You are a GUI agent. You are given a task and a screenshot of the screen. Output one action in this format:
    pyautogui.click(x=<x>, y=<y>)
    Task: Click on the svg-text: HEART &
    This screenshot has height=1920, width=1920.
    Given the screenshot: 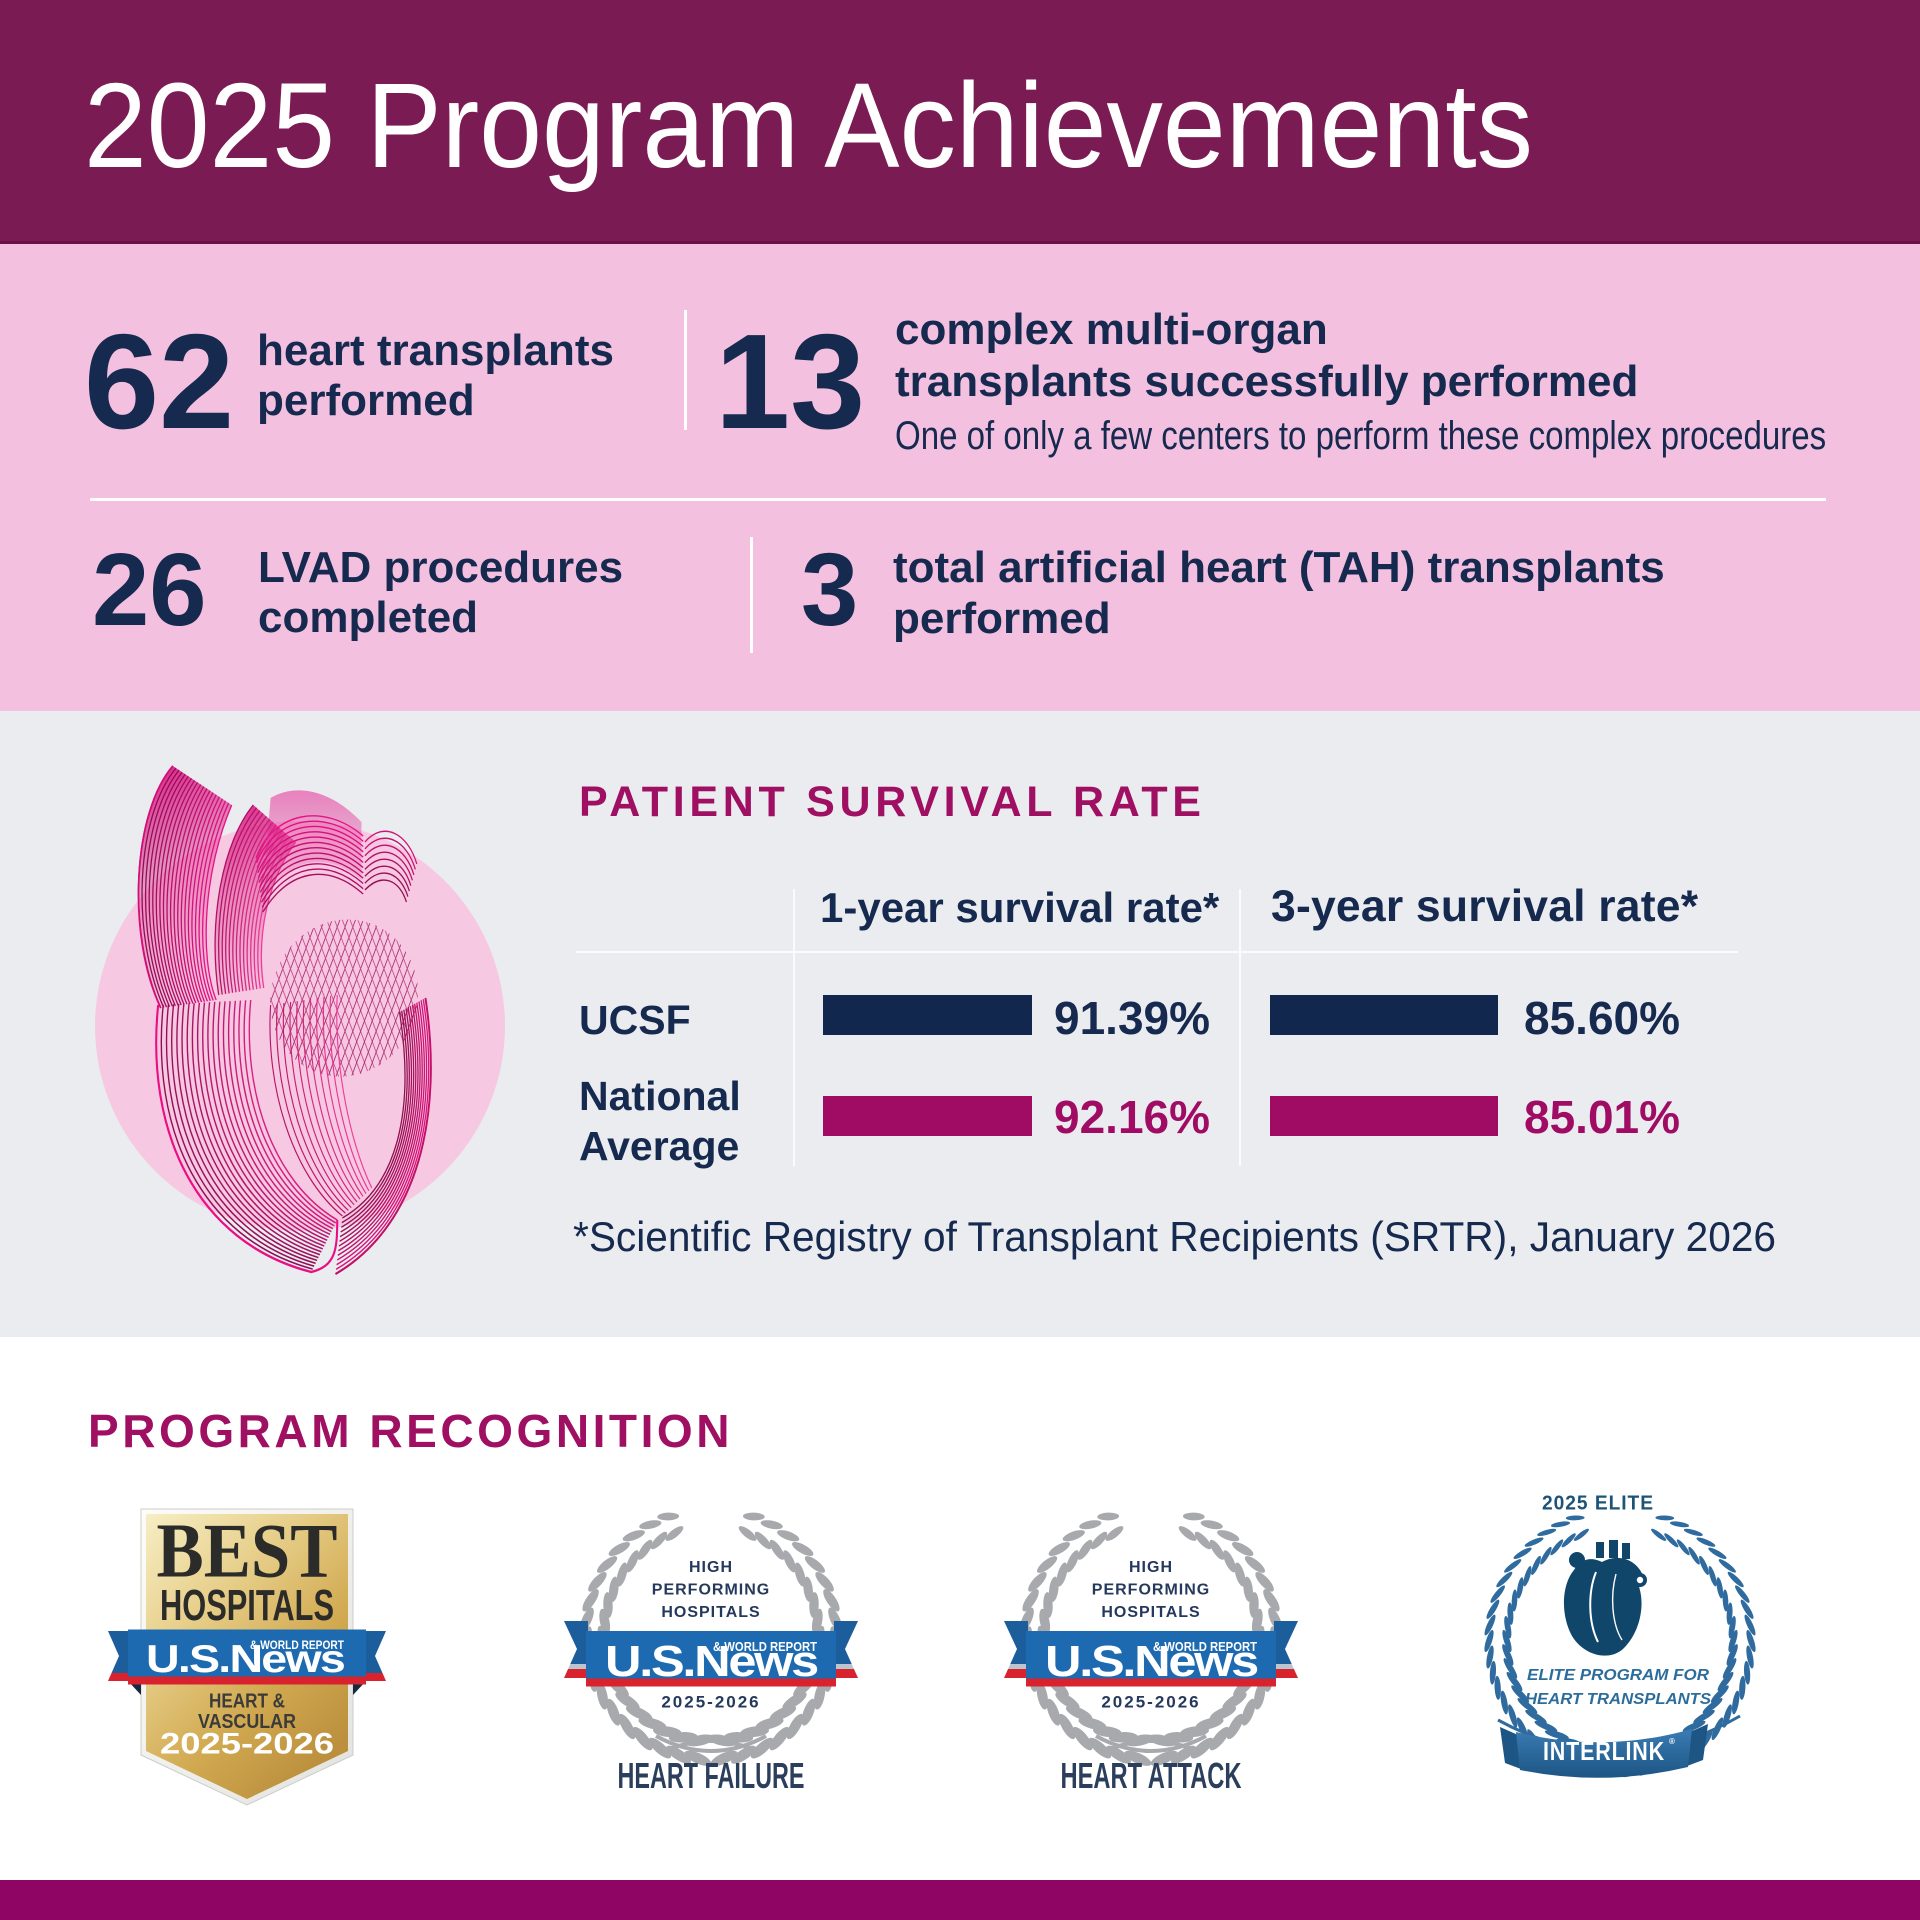 What is the action you would take?
    pyautogui.click(x=247, y=1702)
    